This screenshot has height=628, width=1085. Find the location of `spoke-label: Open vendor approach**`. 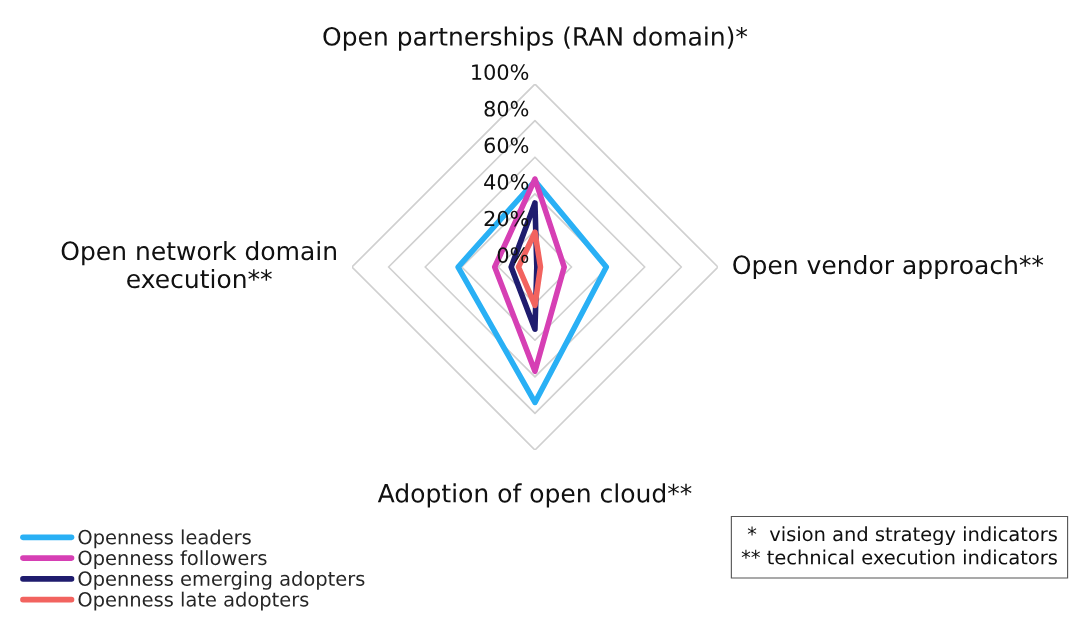

spoke-label: Open vendor approach** is located at coordinates (888, 267).